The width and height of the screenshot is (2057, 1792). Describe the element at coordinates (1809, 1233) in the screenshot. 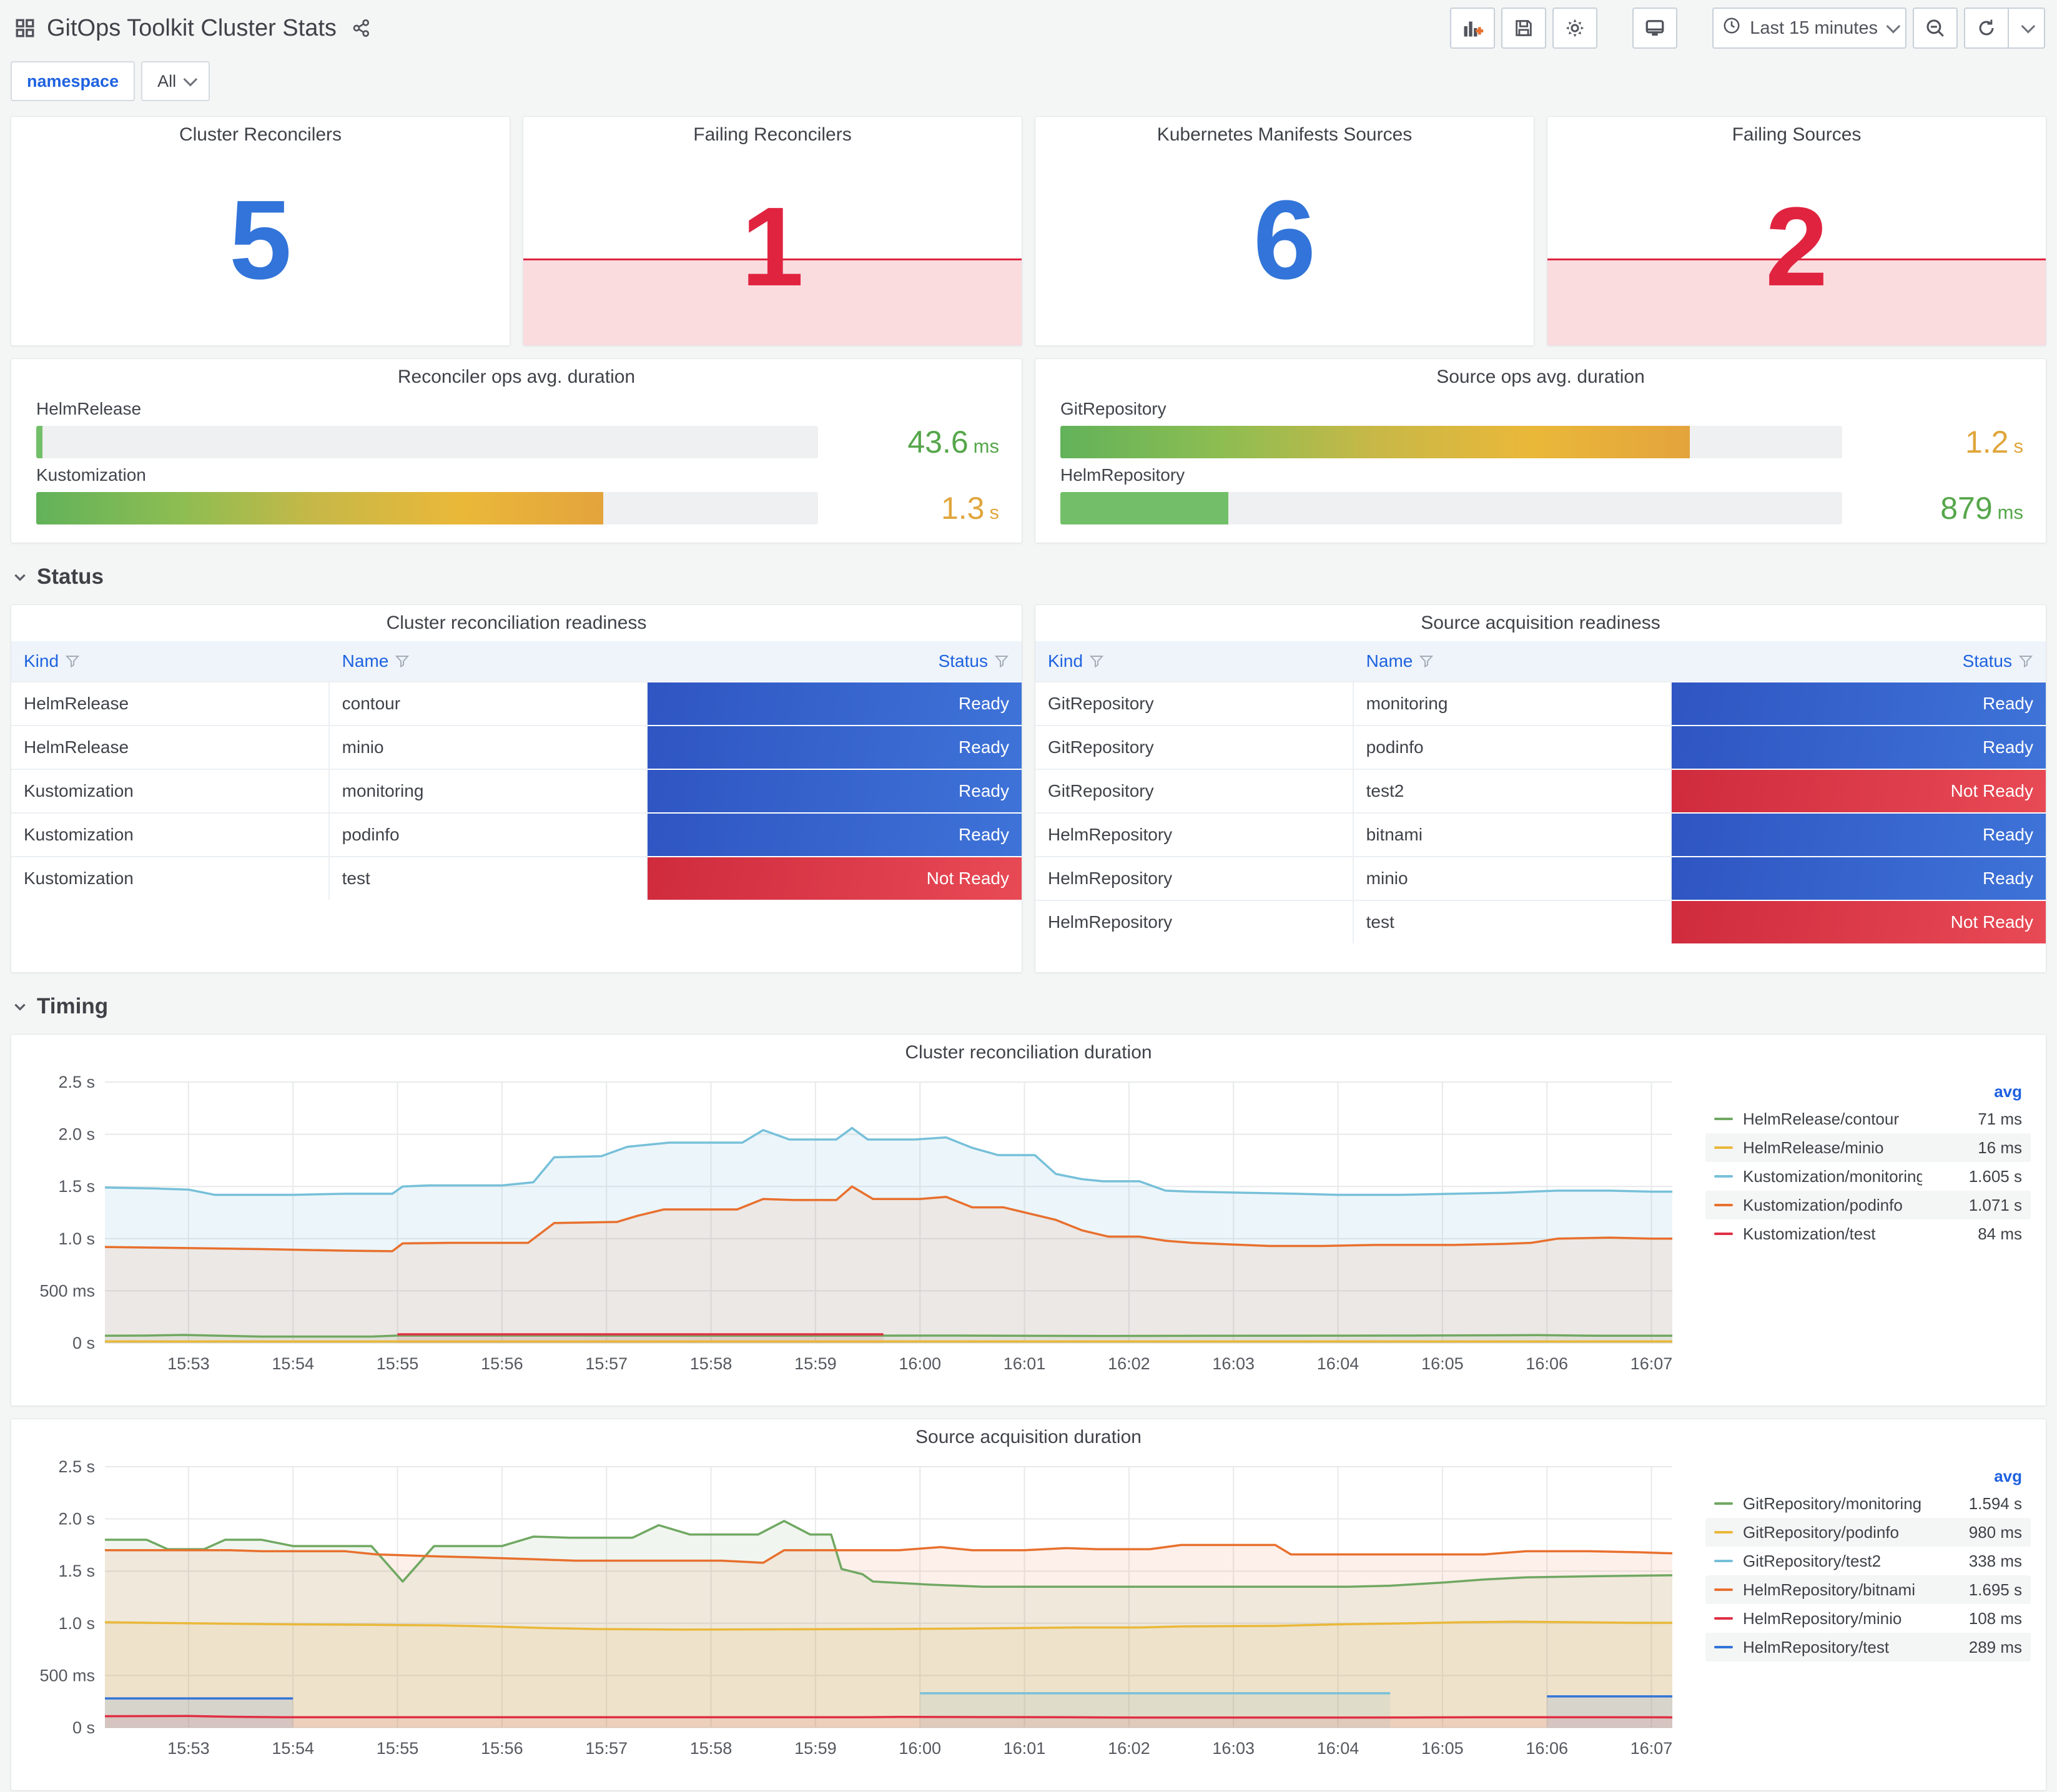

I see `legend-series-name: Kustomization/test` at that location.